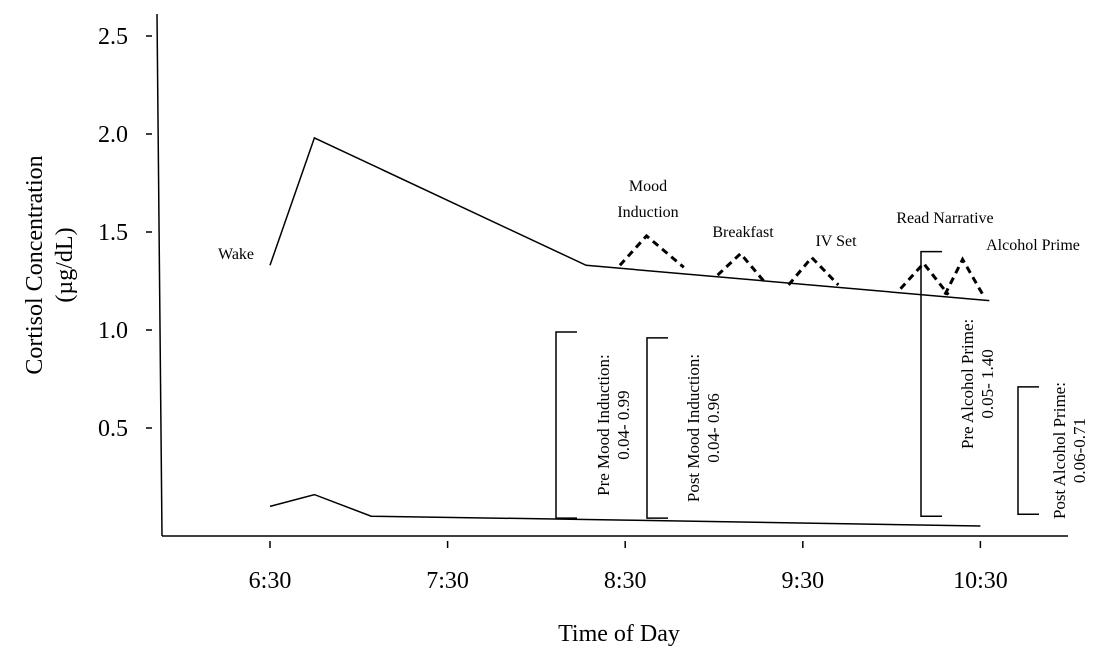  What do you see at coordinates (65, 264) in the screenshot?
I see `y-axis-title-line2: (µg/dL)` at bounding box center [65, 264].